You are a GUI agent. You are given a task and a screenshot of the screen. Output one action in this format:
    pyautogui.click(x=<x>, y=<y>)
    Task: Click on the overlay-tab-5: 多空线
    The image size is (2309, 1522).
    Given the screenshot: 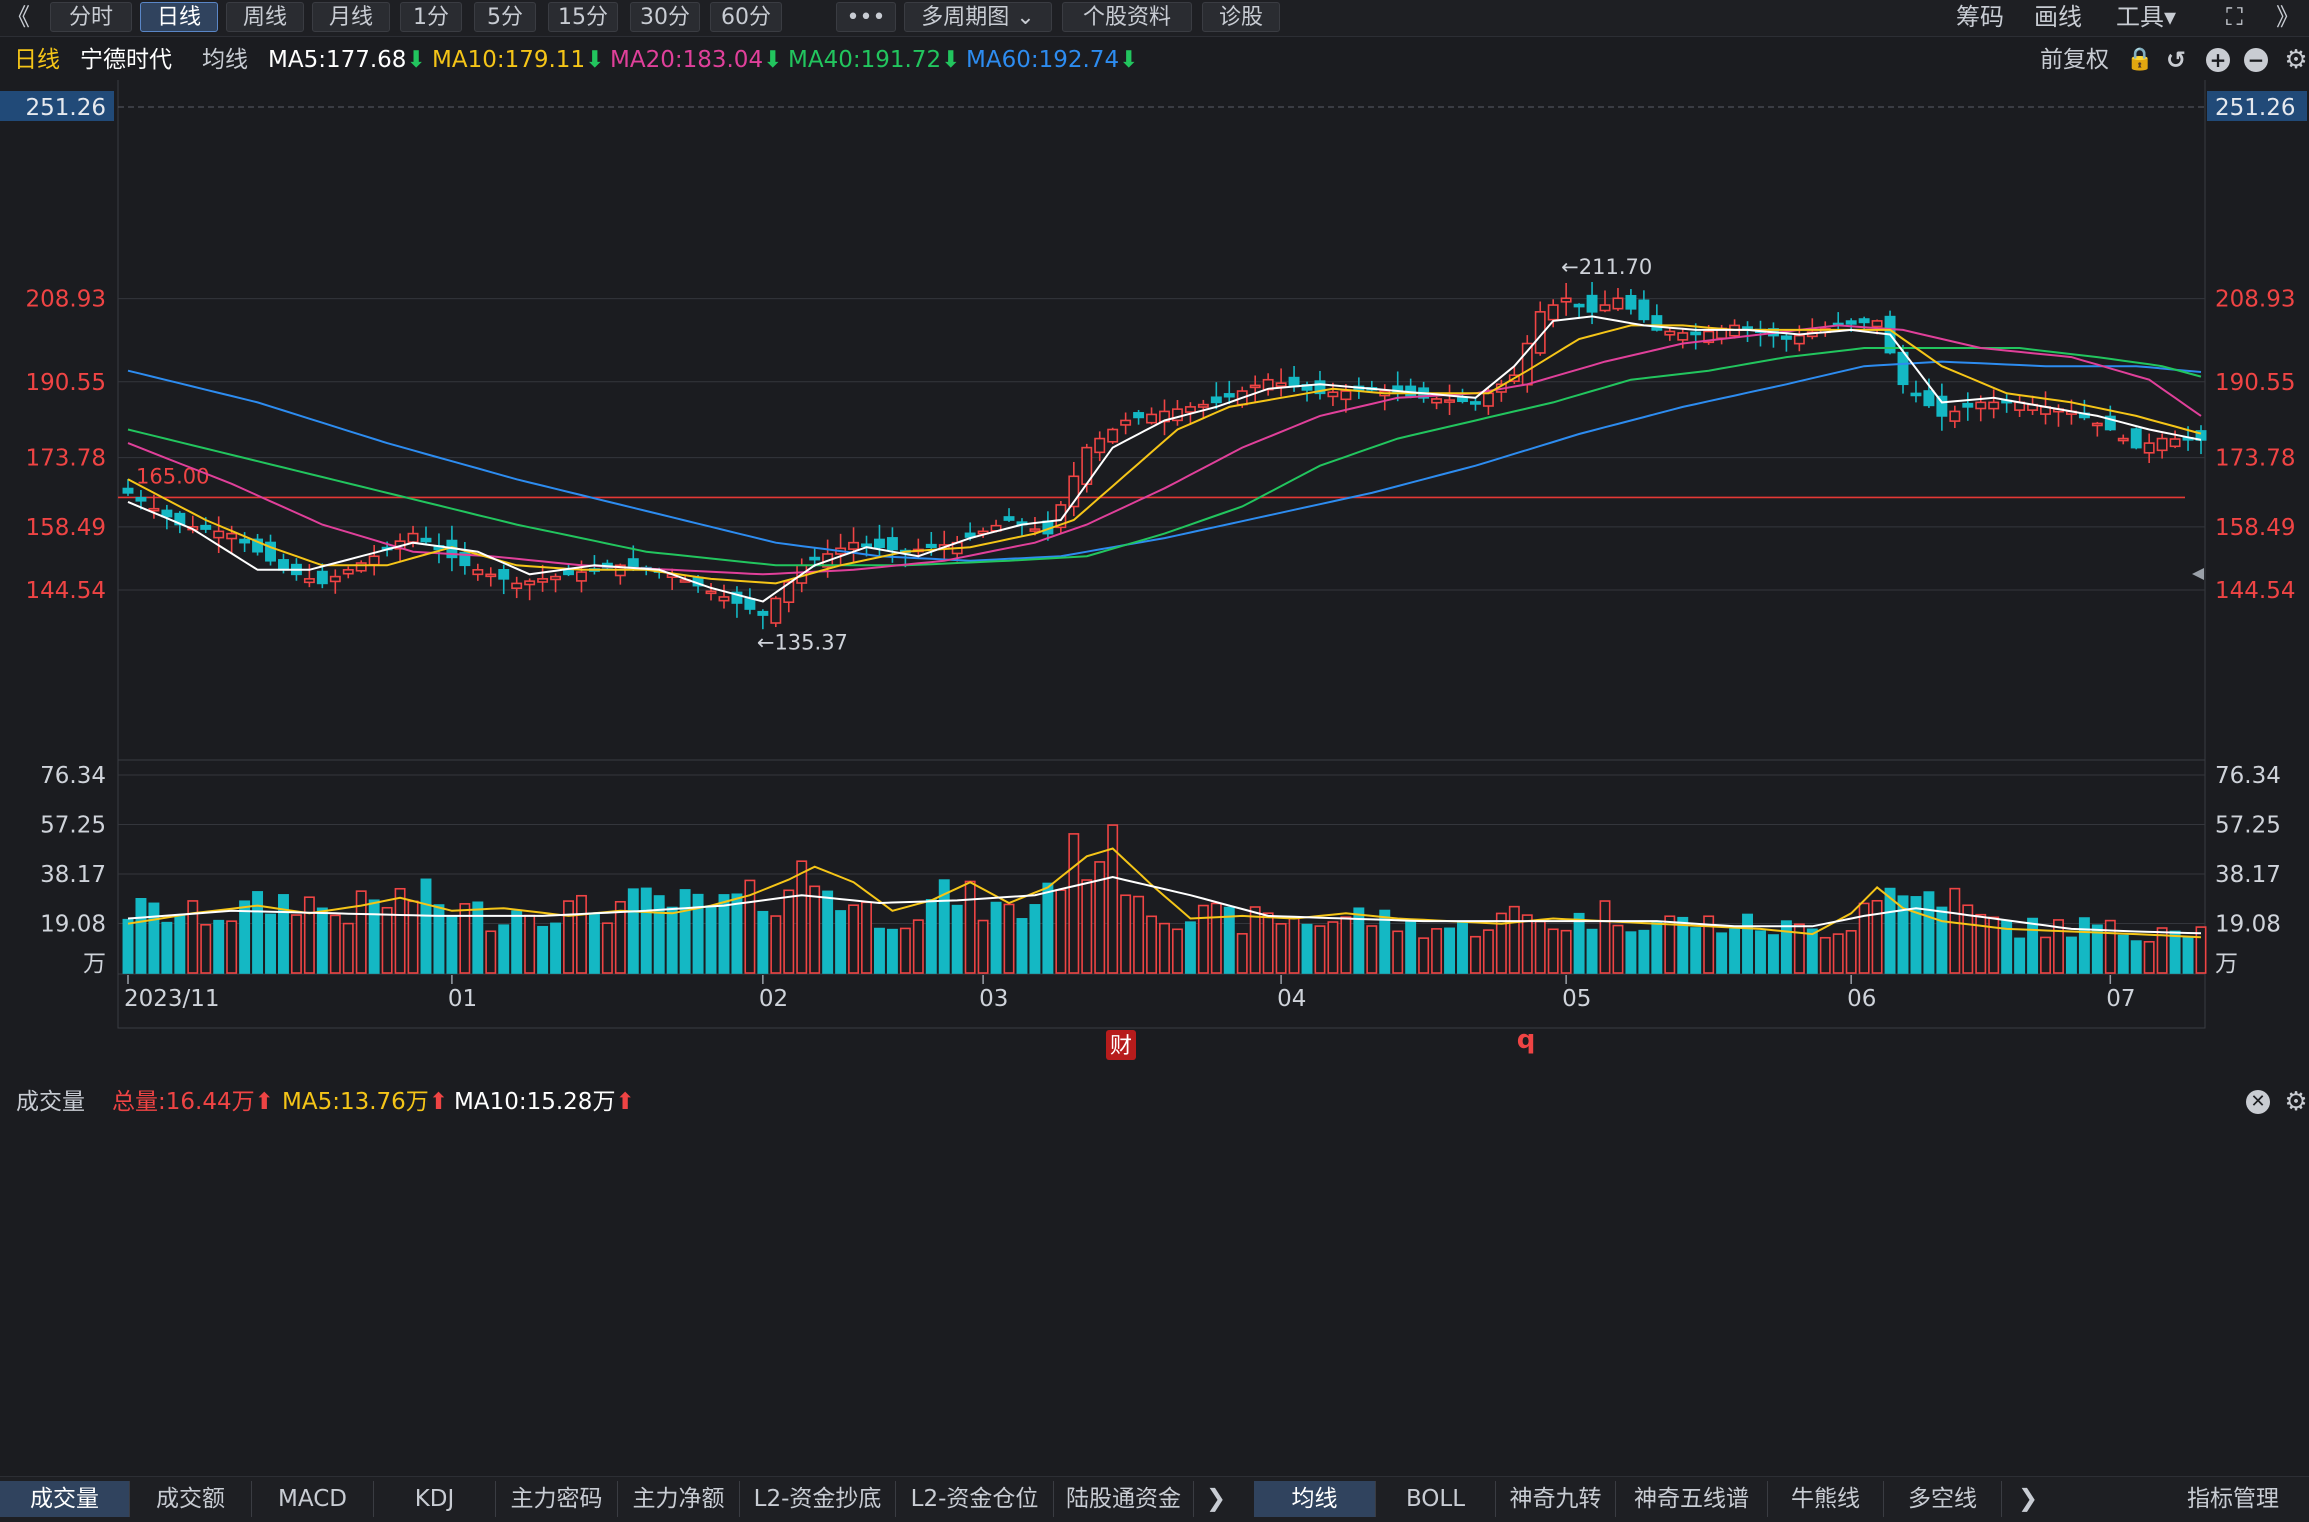 What is the action you would take?
    pyautogui.click(x=1943, y=1499)
    